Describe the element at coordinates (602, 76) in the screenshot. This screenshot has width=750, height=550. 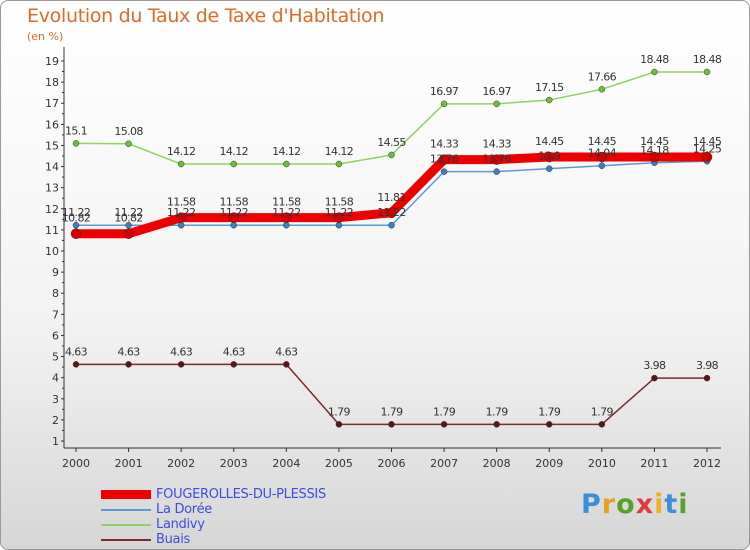
I see `data-label-landivy: 17.66` at that location.